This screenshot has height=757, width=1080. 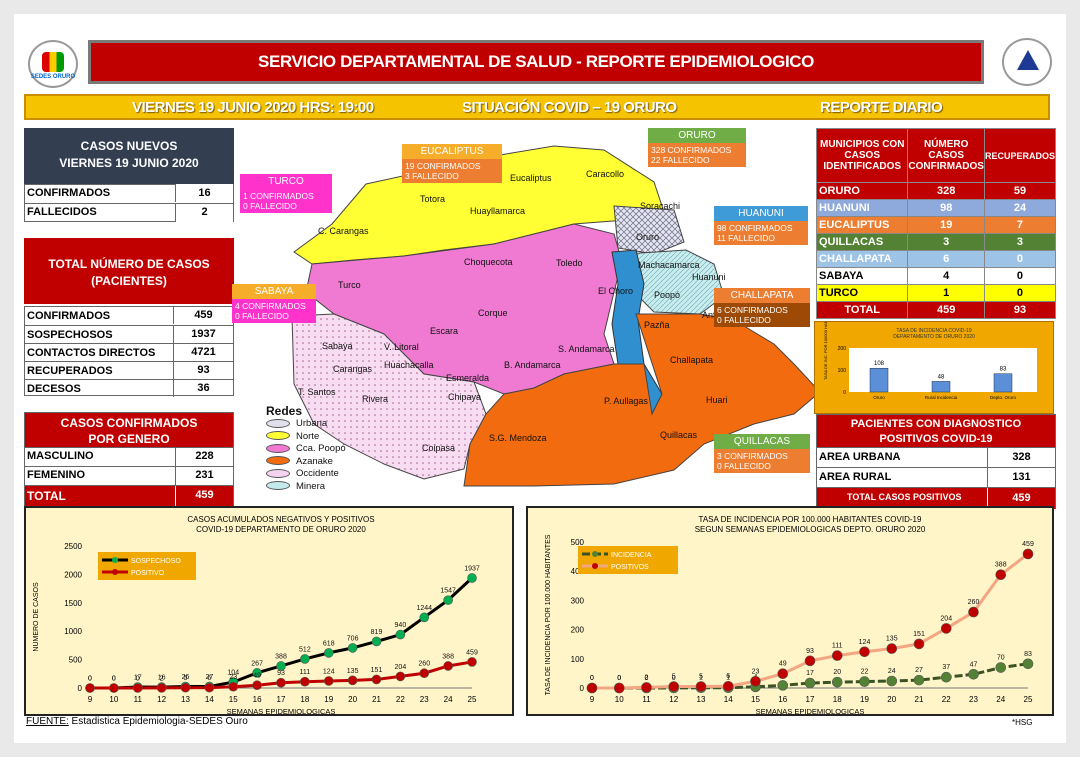 What do you see at coordinates (837, 699) in the screenshot?
I see `x-tick-label: 18` at bounding box center [837, 699].